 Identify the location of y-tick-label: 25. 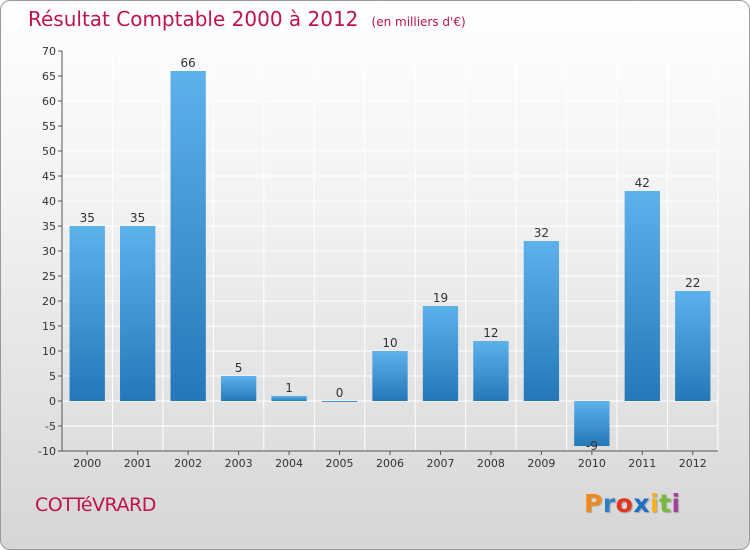
(49, 276).